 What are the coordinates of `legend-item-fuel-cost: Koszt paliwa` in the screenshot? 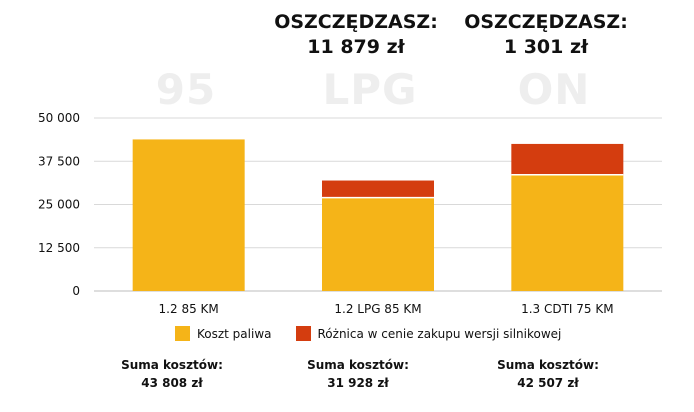 It's located at (223, 333).